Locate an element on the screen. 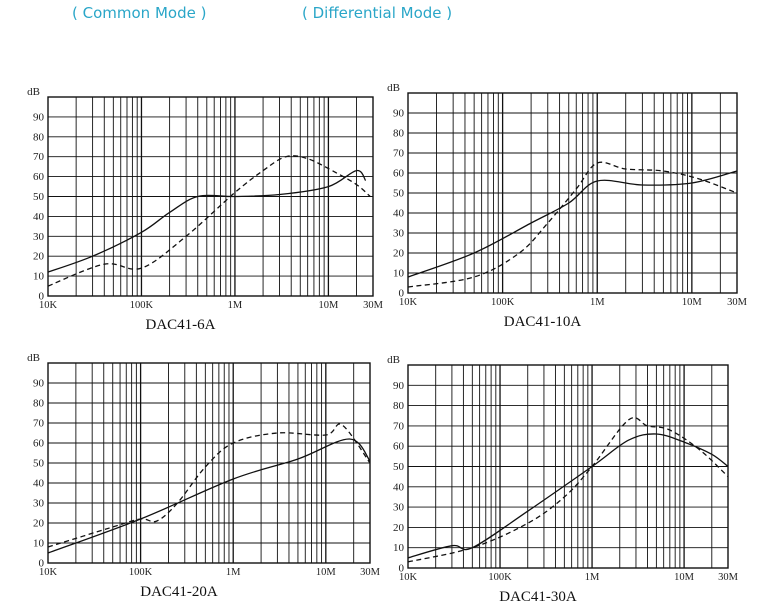 This screenshot has height=609, width=762. chart-title: DAC41-20A is located at coordinates (179, 592).